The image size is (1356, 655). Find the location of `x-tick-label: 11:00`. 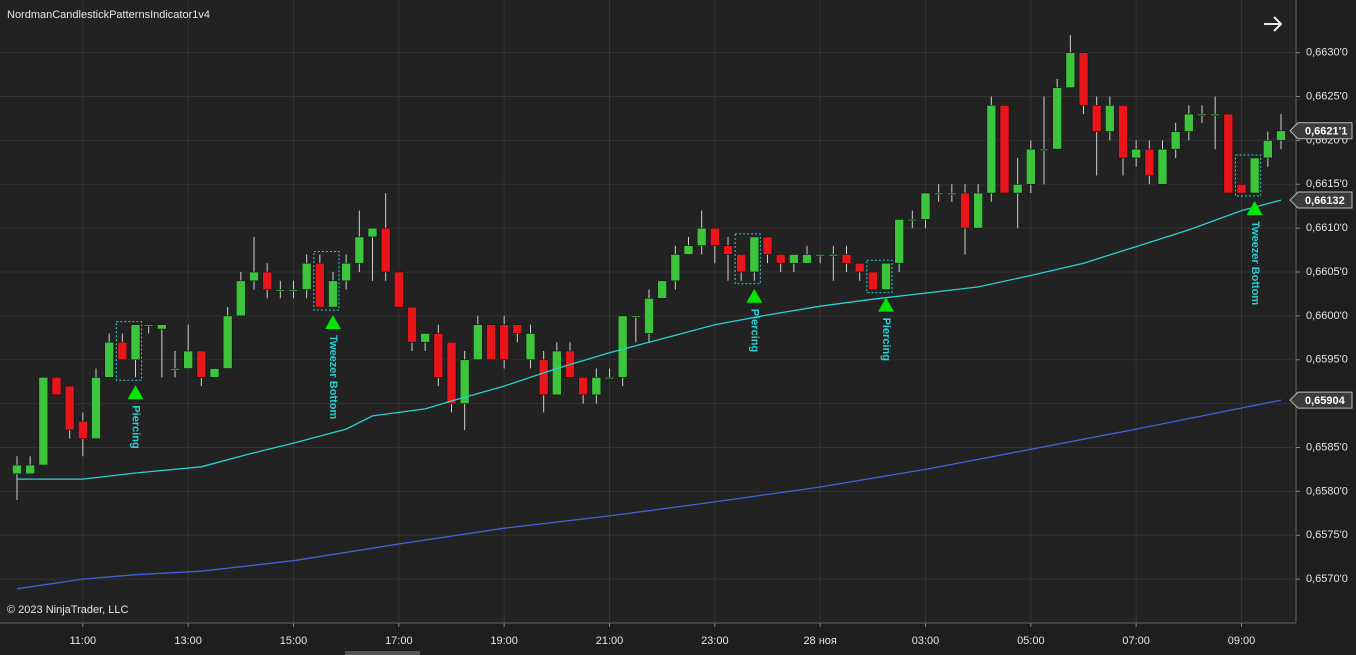

x-tick-label: 11:00 is located at coordinates (82, 641).